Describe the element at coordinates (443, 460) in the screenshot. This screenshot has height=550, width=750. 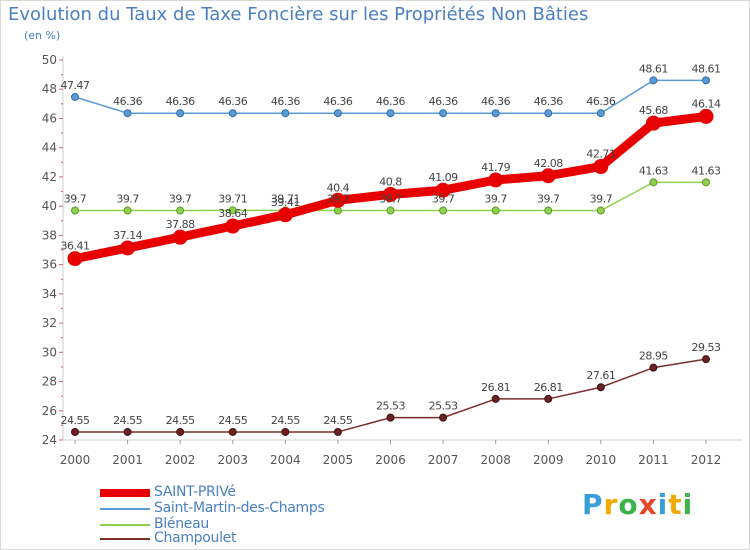
I see `x-tick-label: 2007` at that location.